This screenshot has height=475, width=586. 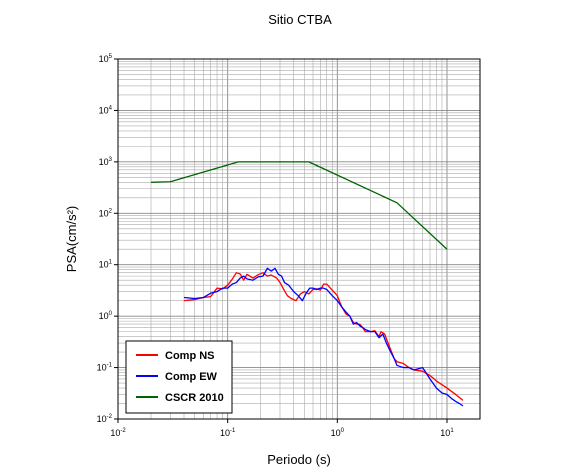 What do you see at coordinates (447, 433) in the screenshot?
I see `x-tick-label: 101` at bounding box center [447, 433].